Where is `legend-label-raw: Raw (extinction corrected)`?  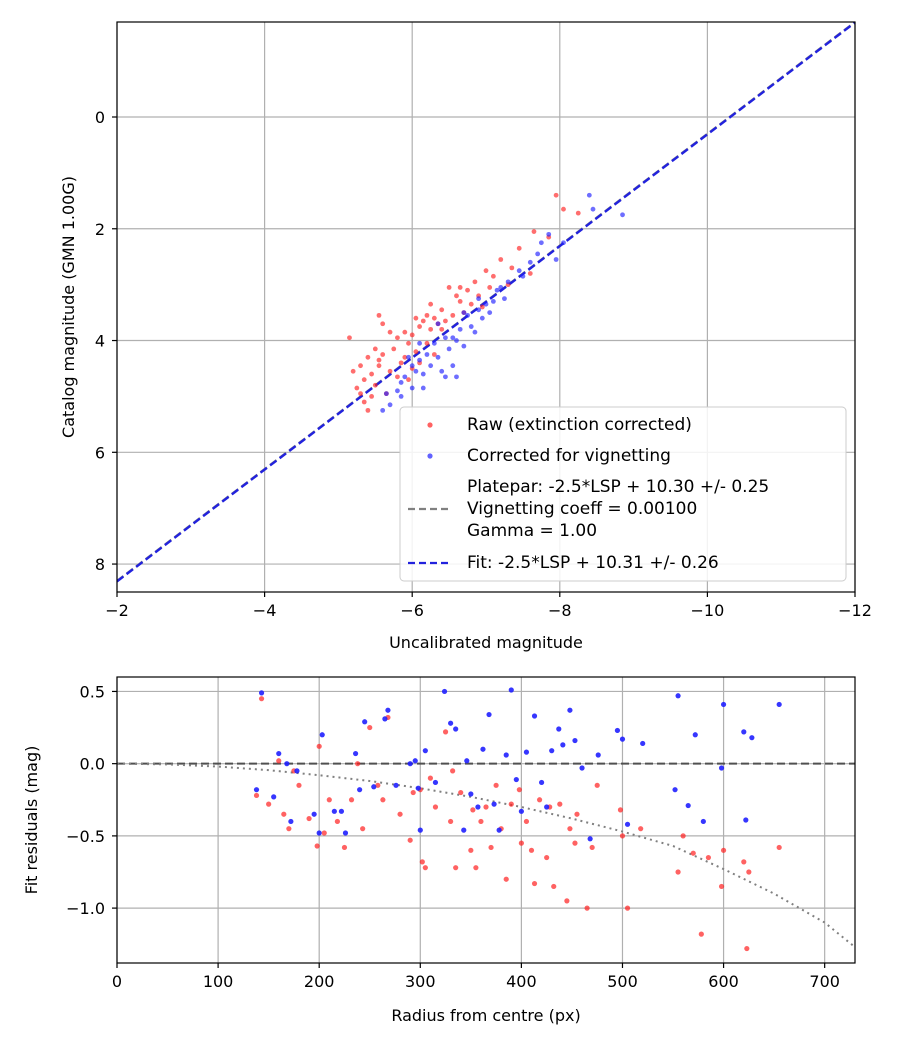
legend-label-raw: Raw (extinction corrected) is located at coordinates (579, 425).